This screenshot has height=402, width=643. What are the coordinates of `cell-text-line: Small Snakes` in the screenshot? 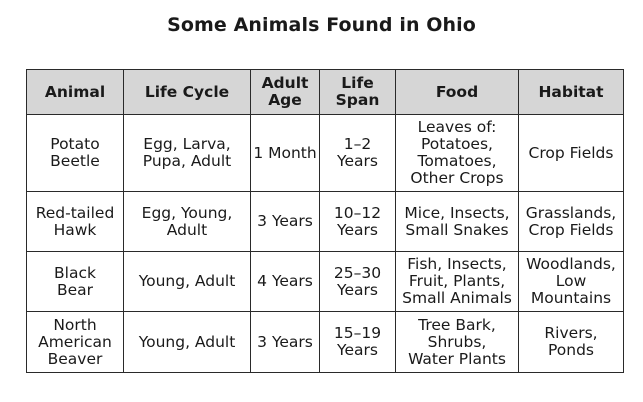 It's located at (457, 229).